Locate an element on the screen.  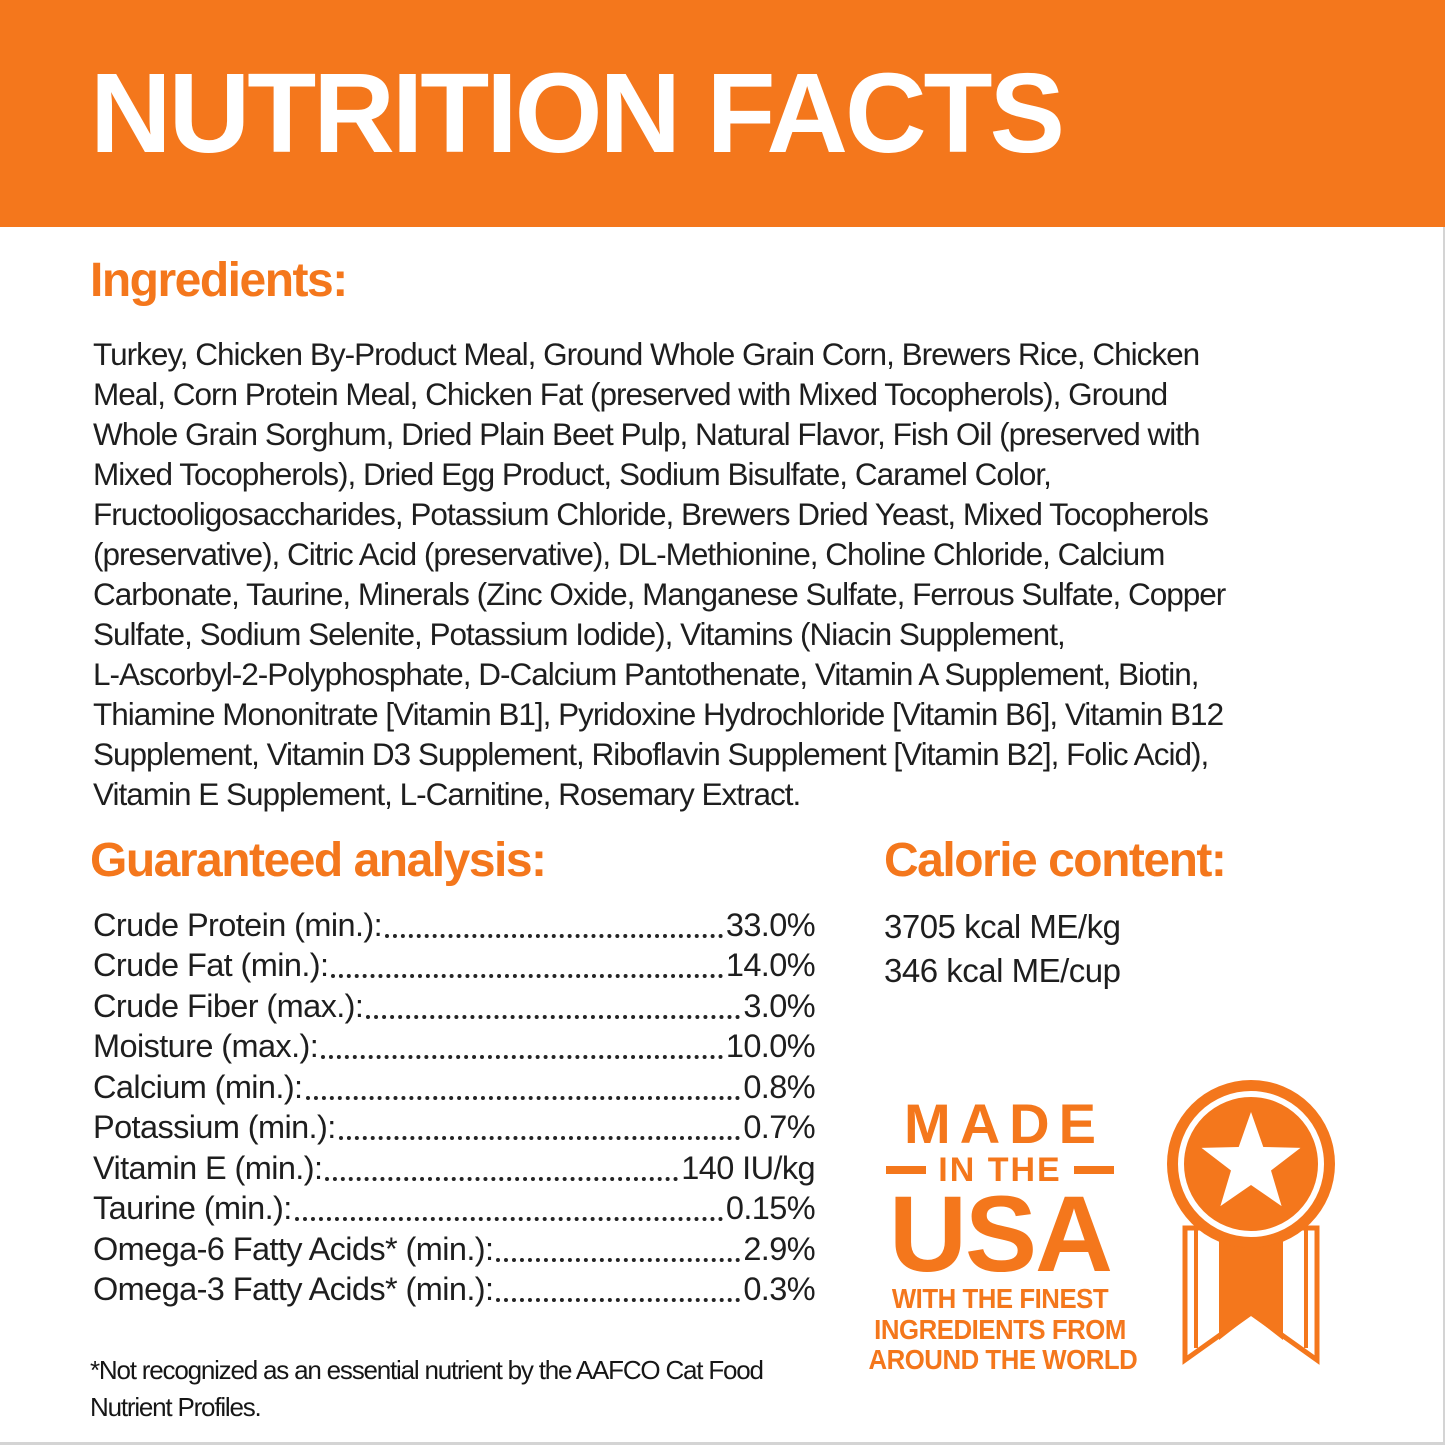
analysis-value: 14.0% is located at coordinates (770, 965).